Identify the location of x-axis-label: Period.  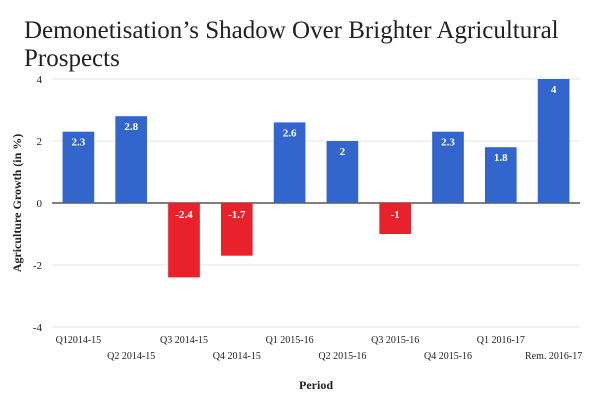
(316, 385).